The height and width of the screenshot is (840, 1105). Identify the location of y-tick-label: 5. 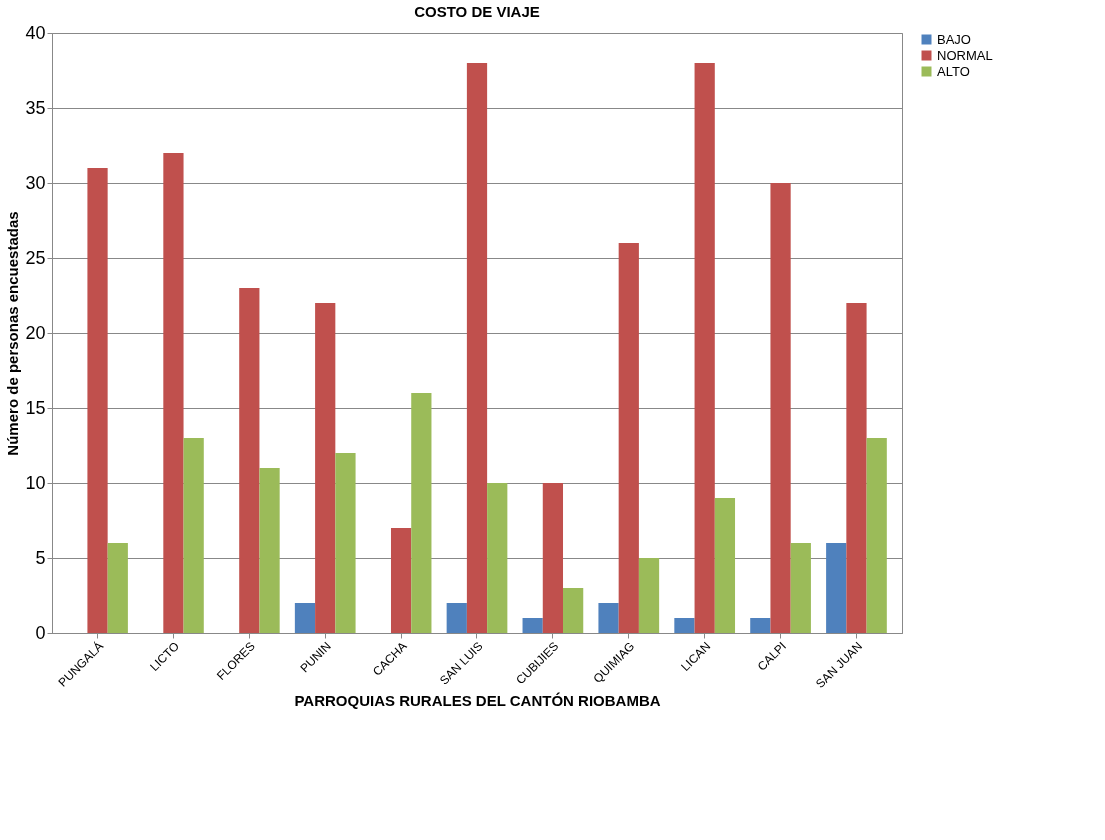
(40, 557).